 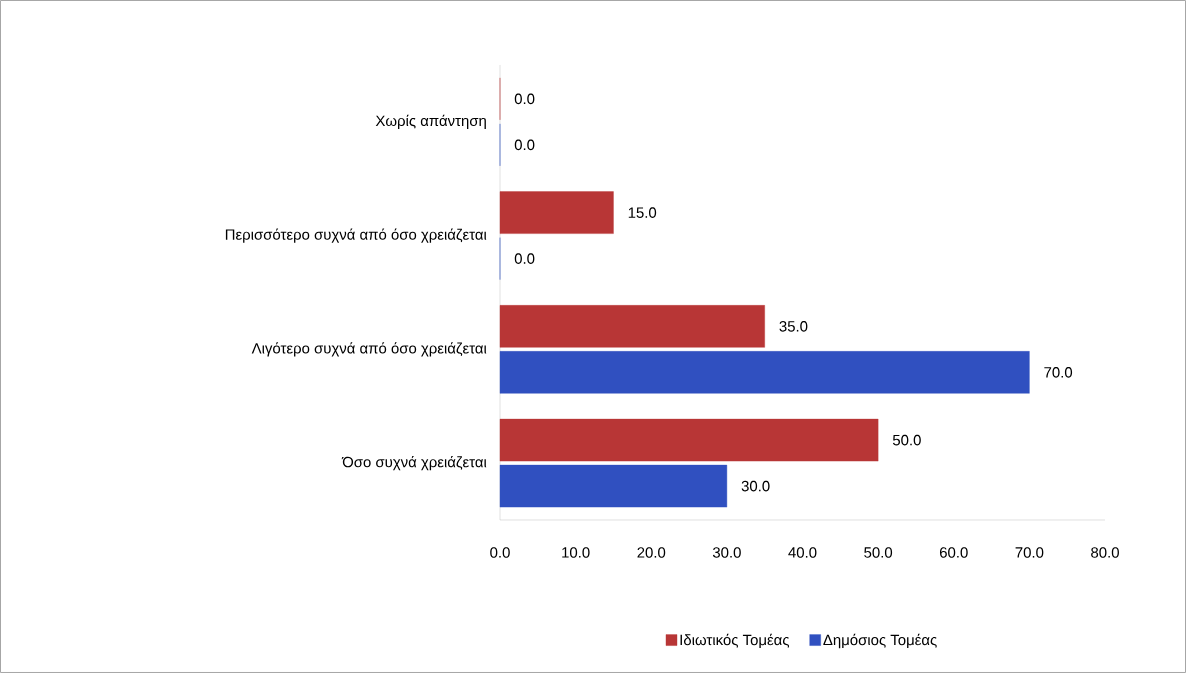 I want to click on data-label: 30.0, so click(x=755, y=486).